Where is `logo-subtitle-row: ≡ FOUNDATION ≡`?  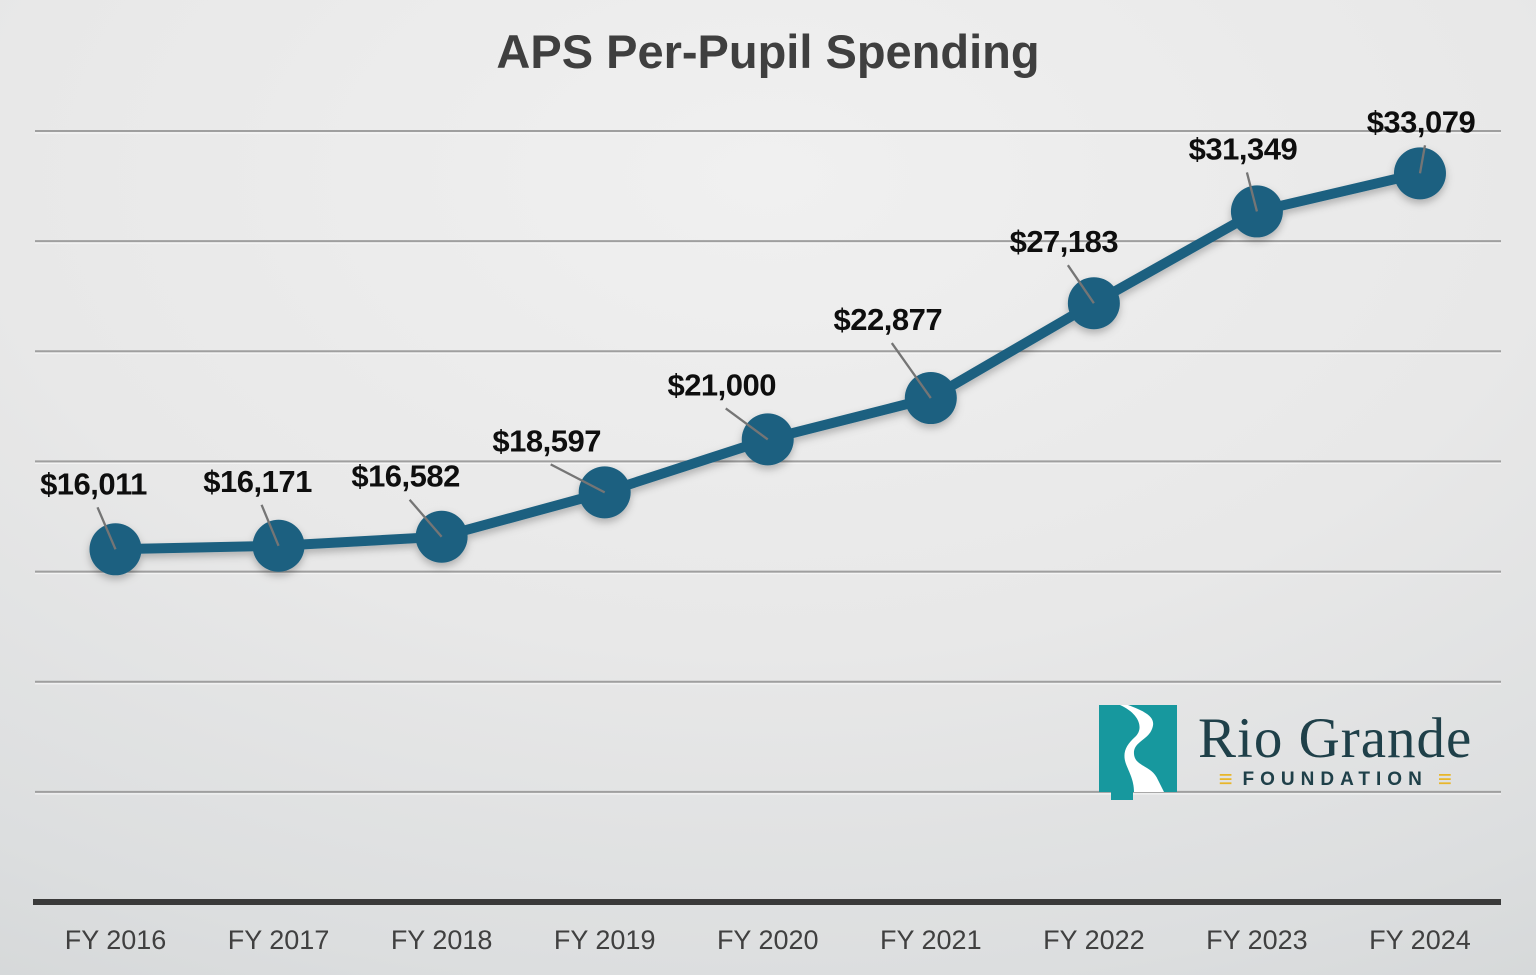
logo-subtitle-row: ≡ FOUNDATION ≡ is located at coordinates (1335, 779).